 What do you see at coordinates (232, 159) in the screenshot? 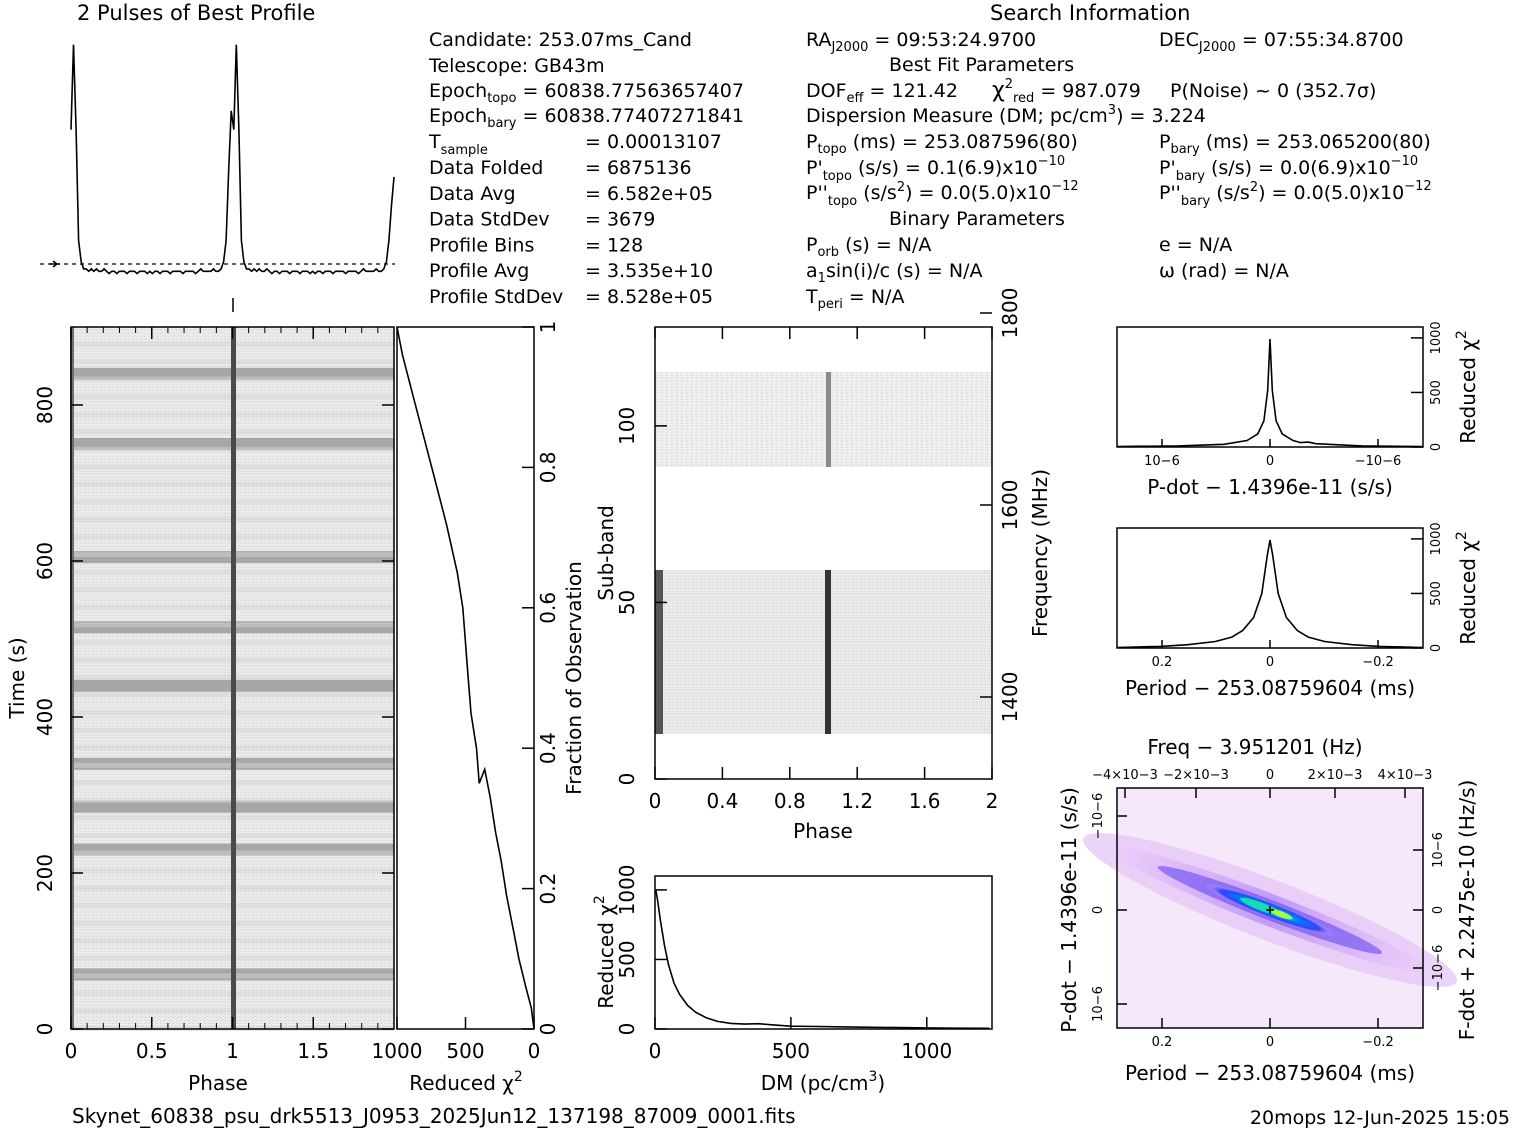
I see `profile-curve` at bounding box center [232, 159].